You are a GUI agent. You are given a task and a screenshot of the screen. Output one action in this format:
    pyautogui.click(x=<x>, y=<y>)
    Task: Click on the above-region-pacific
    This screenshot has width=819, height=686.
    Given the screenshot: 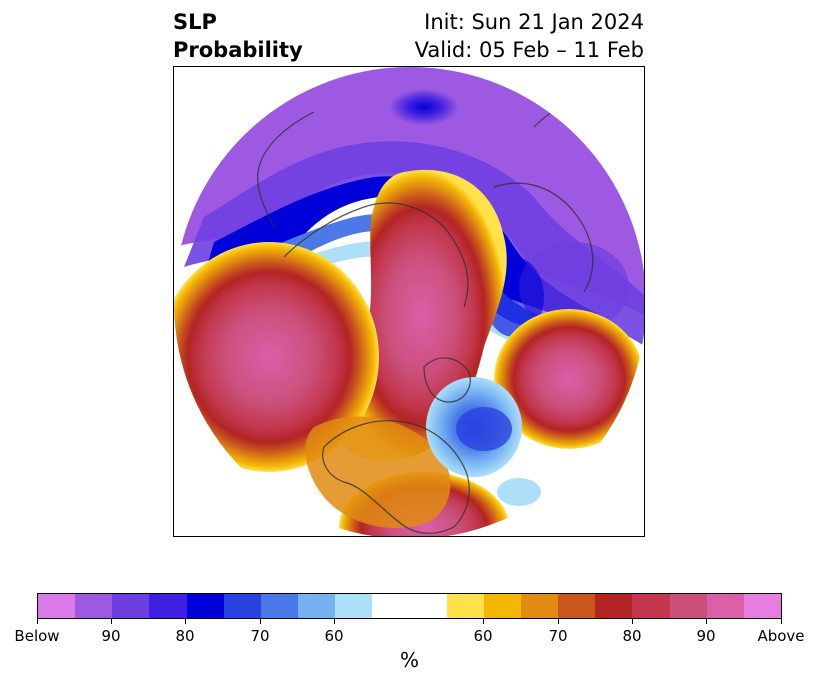 What is the action you would take?
    pyautogui.click(x=276, y=357)
    